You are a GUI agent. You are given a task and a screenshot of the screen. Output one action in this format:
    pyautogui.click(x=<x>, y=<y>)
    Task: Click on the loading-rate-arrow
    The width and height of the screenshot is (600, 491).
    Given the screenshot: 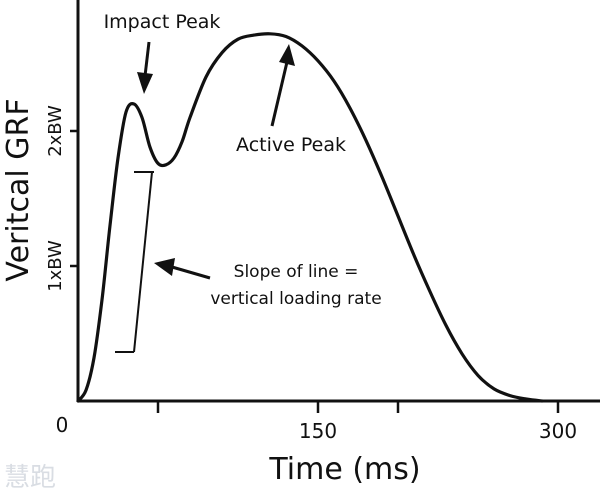 What is the action you would take?
    pyautogui.click(x=182, y=269)
    